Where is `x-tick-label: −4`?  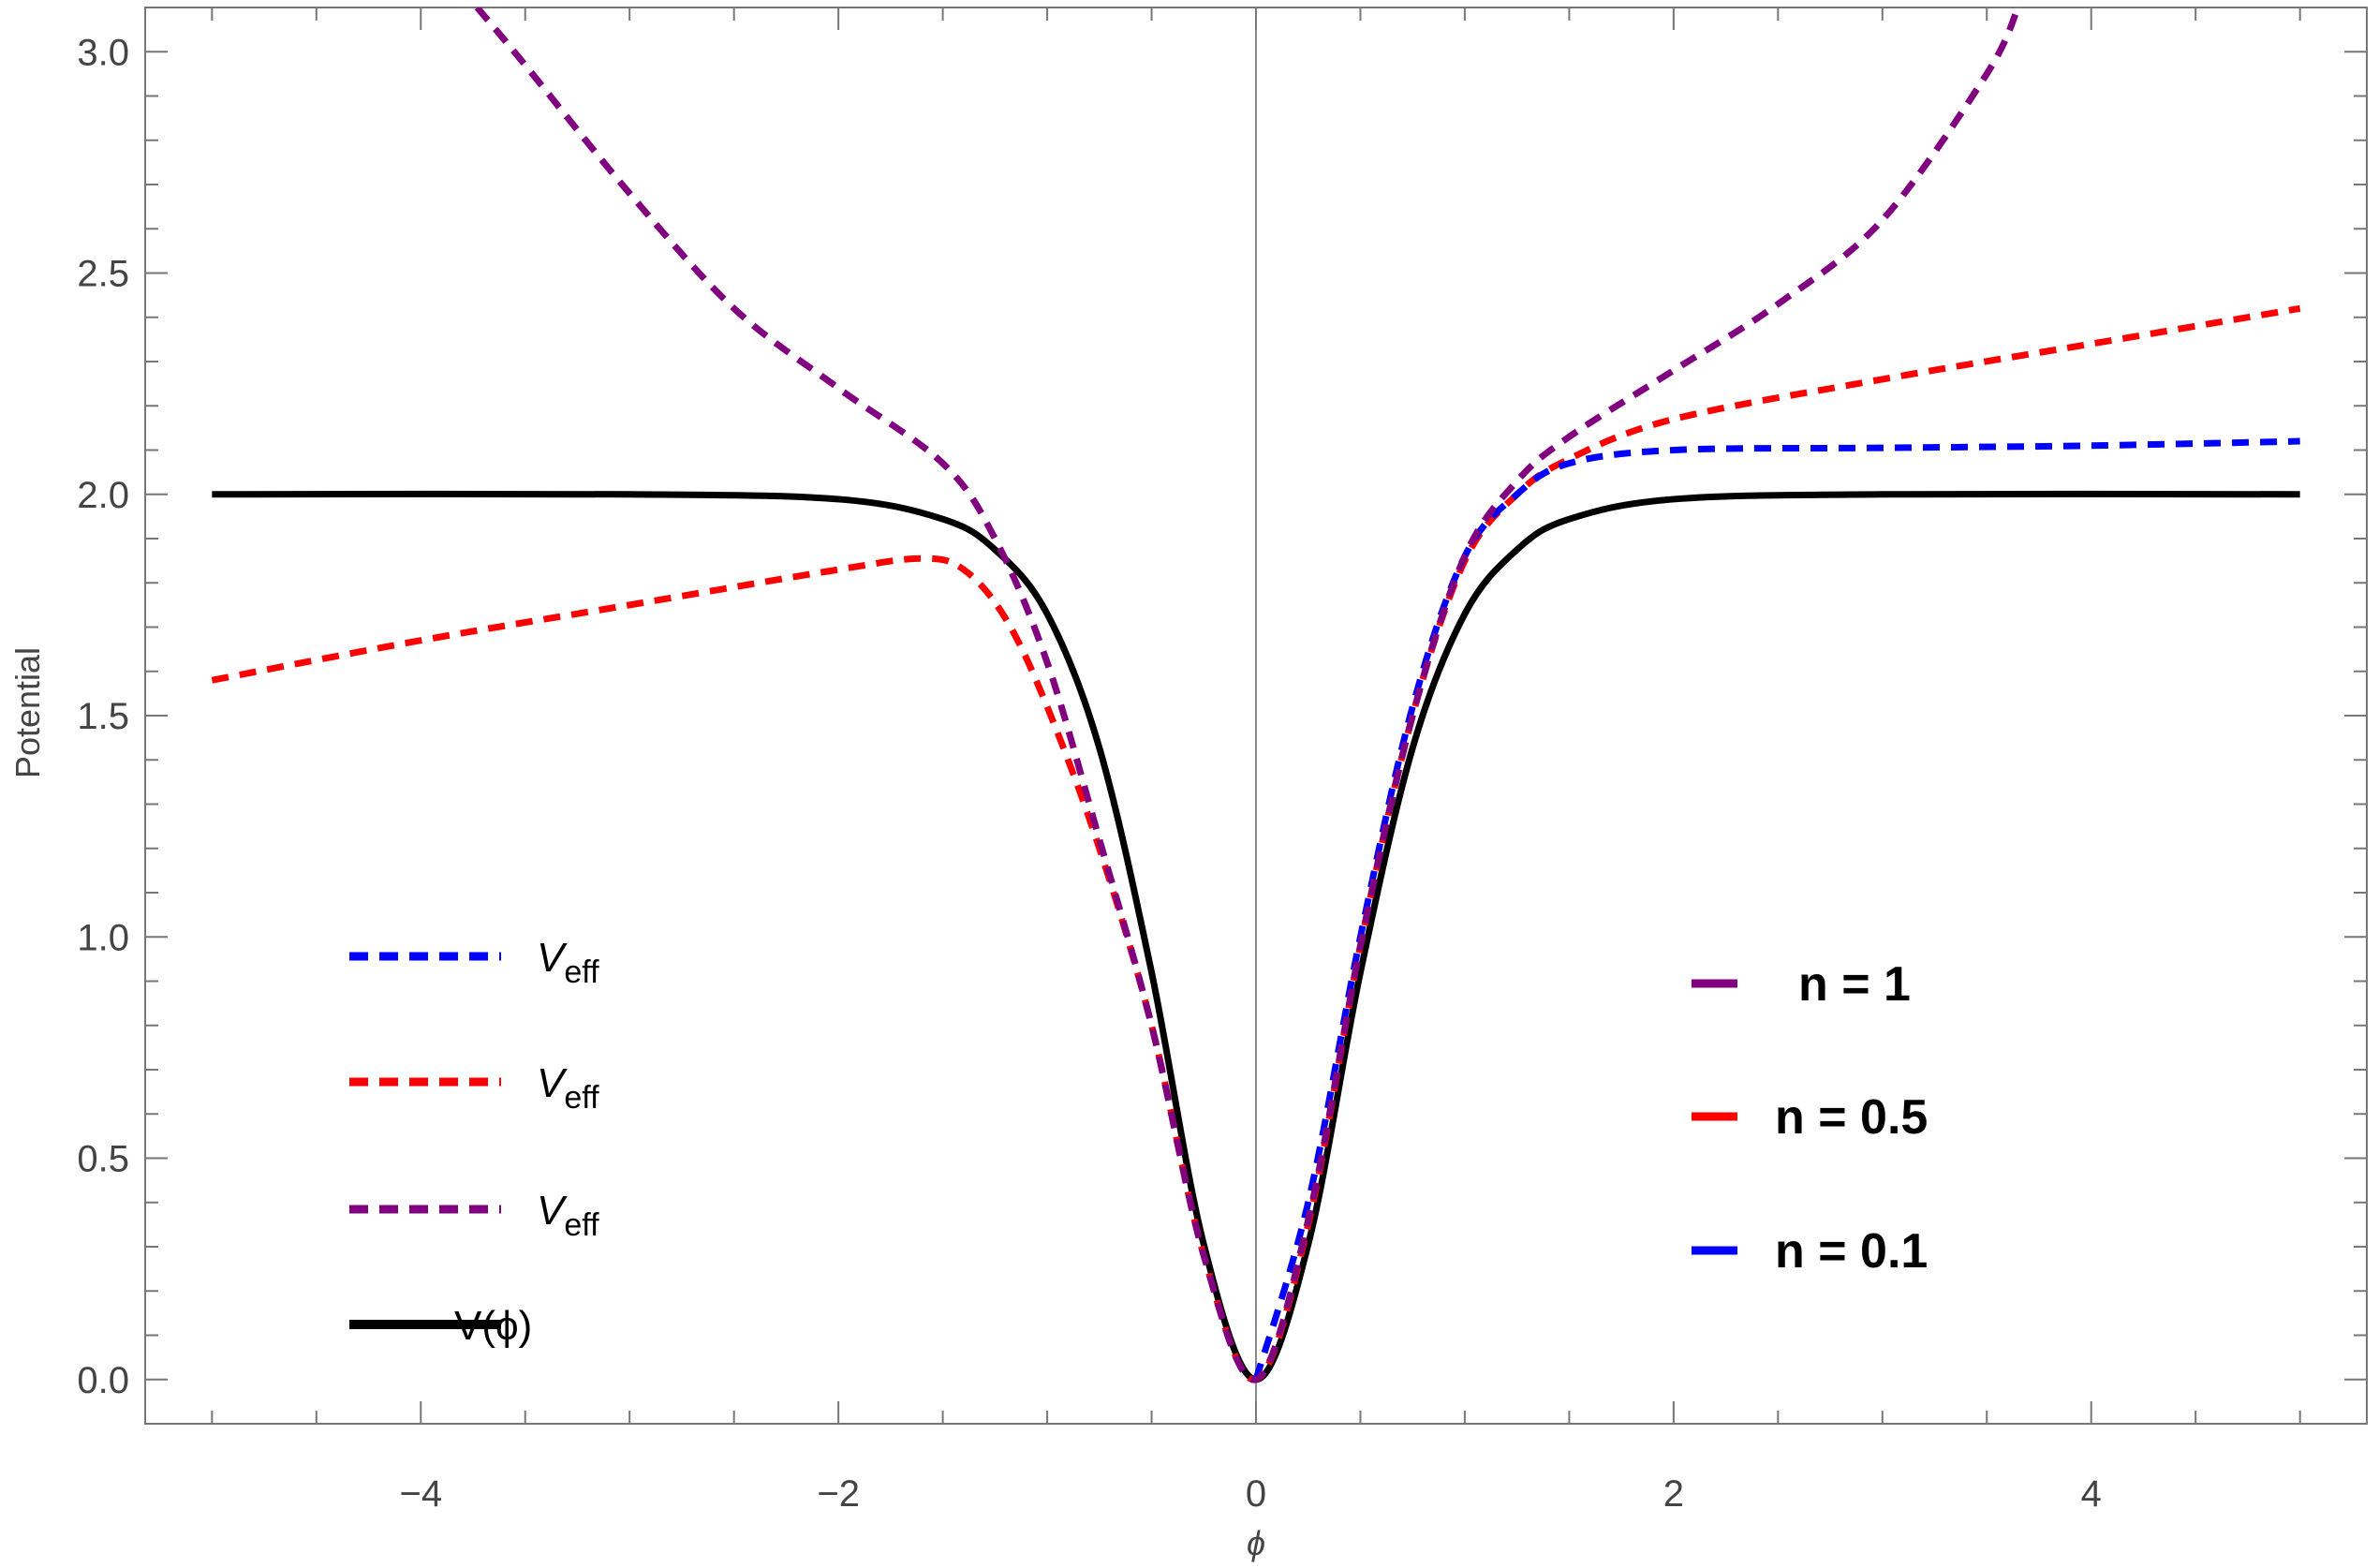 x-tick-label: −4 is located at coordinates (421, 1494).